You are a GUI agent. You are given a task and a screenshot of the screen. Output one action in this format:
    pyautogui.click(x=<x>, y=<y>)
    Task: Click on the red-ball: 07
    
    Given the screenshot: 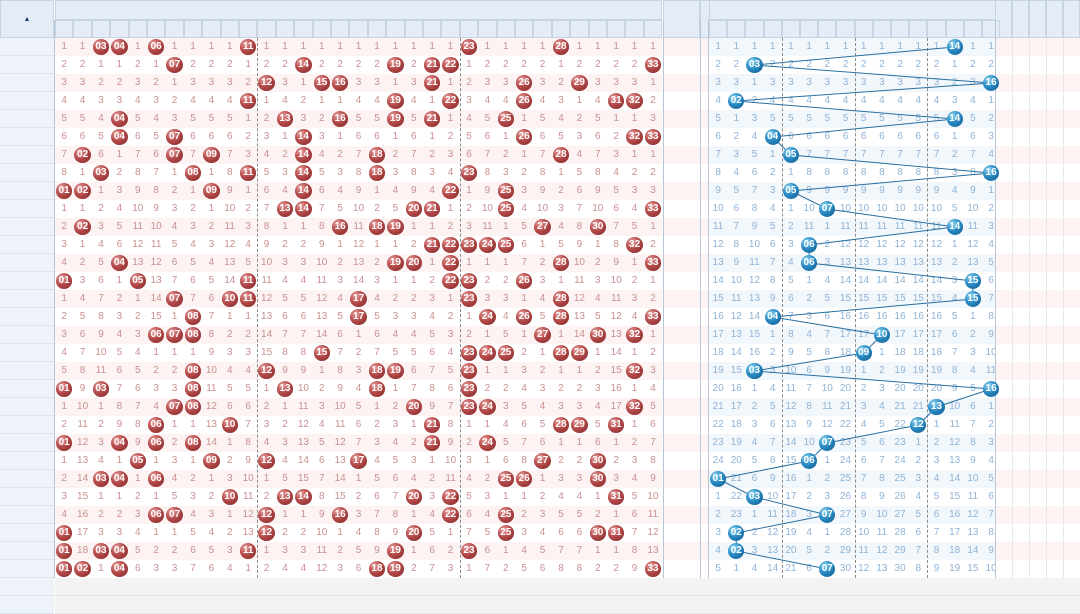 What is the action you would take?
    pyautogui.click(x=174, y=65)
    